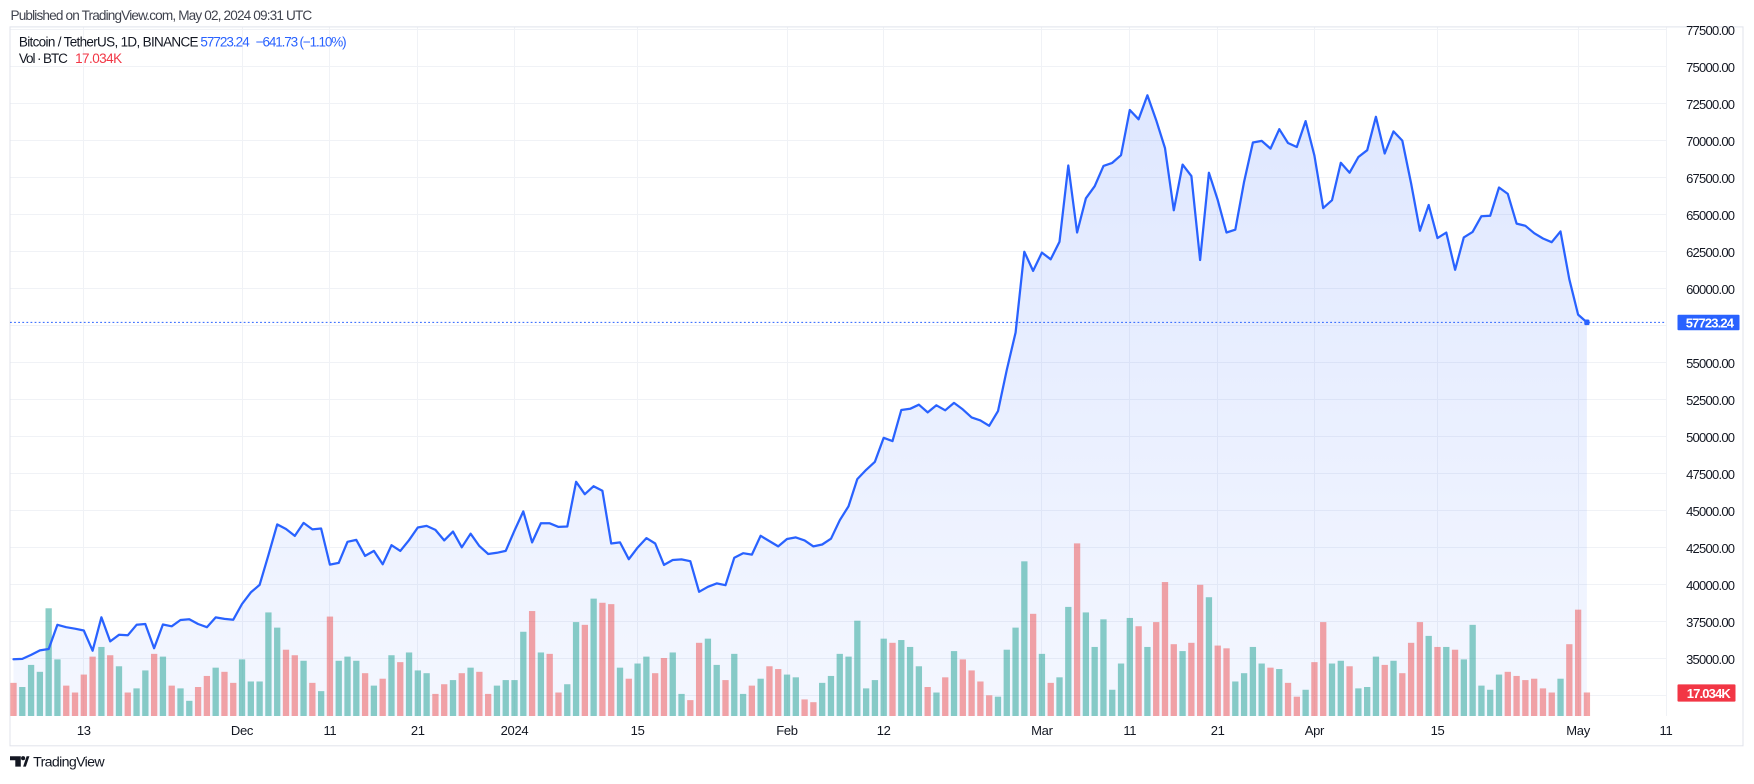  I want to click on svg-text: Mar, so click(1042, 730).